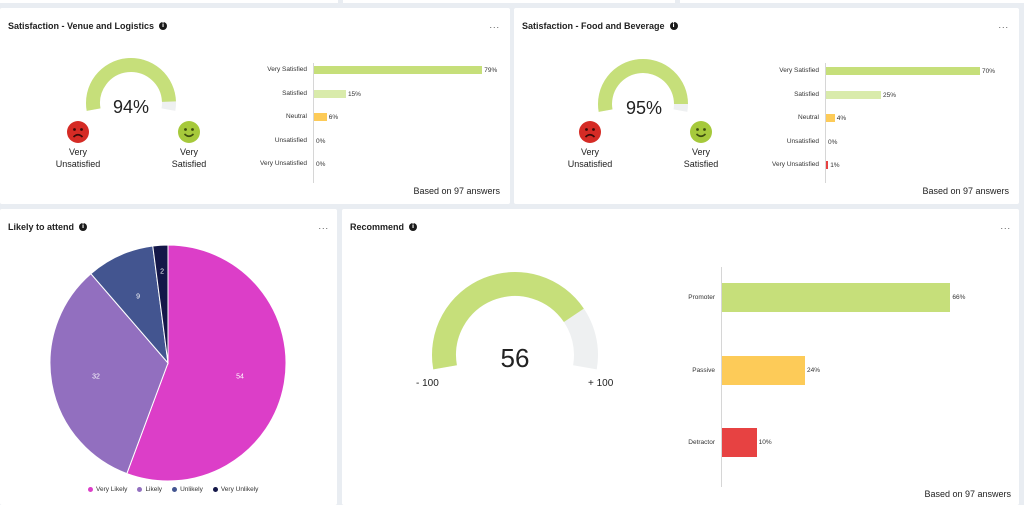  Describe the element at coordinates (162, 272) in the screenshot. I see `pie-slice-label: 2` at that location.